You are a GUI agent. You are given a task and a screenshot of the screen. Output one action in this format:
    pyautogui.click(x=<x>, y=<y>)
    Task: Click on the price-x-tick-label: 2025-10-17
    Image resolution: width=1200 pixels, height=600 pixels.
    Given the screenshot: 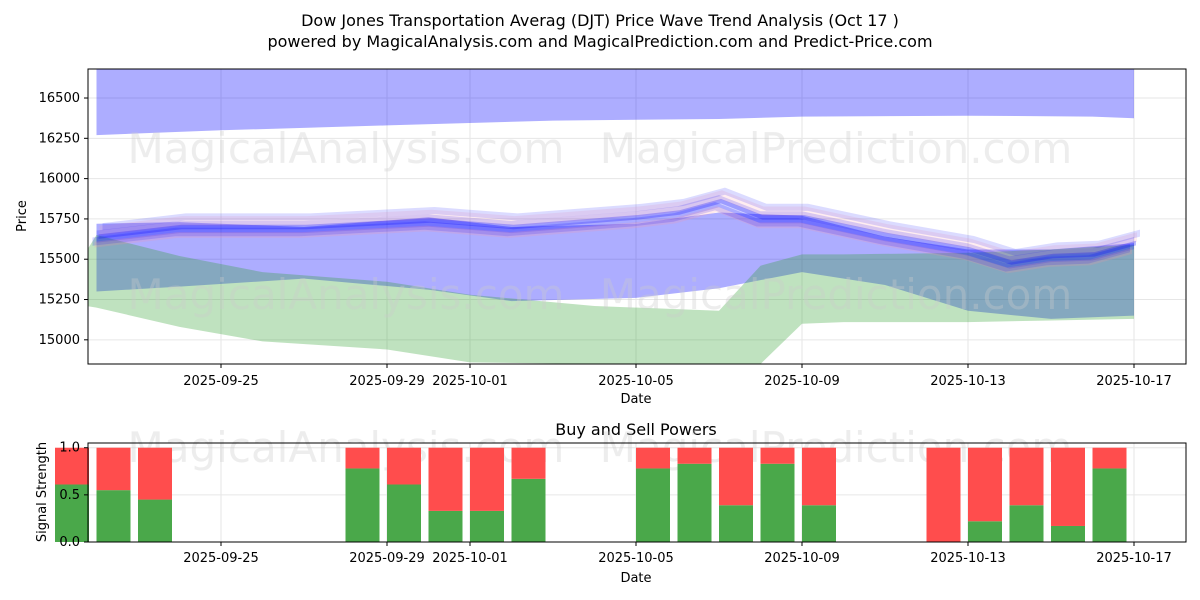 What is the action you would take?
    pyautogui.click(x=1134, y=381)
    